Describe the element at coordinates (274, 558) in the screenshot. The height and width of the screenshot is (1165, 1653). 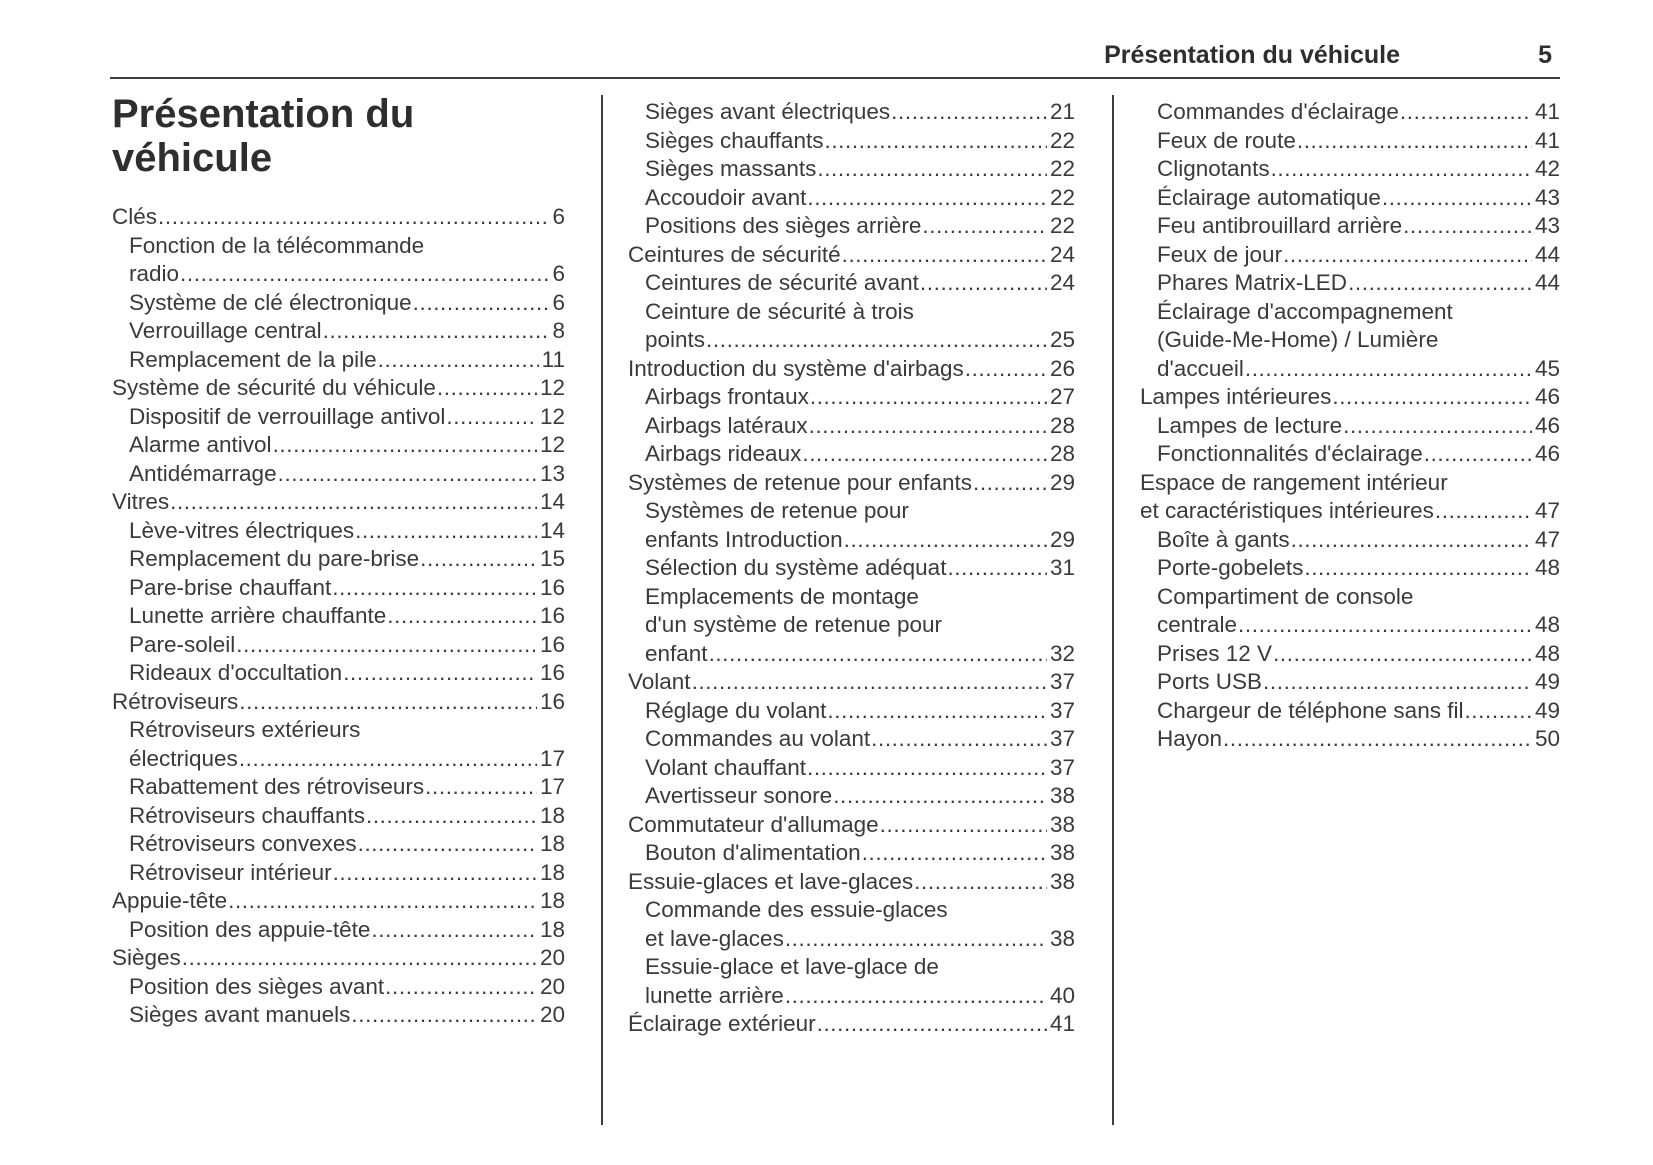
I see `toc-entry-label: Remplacement du pare-brise` at that location.